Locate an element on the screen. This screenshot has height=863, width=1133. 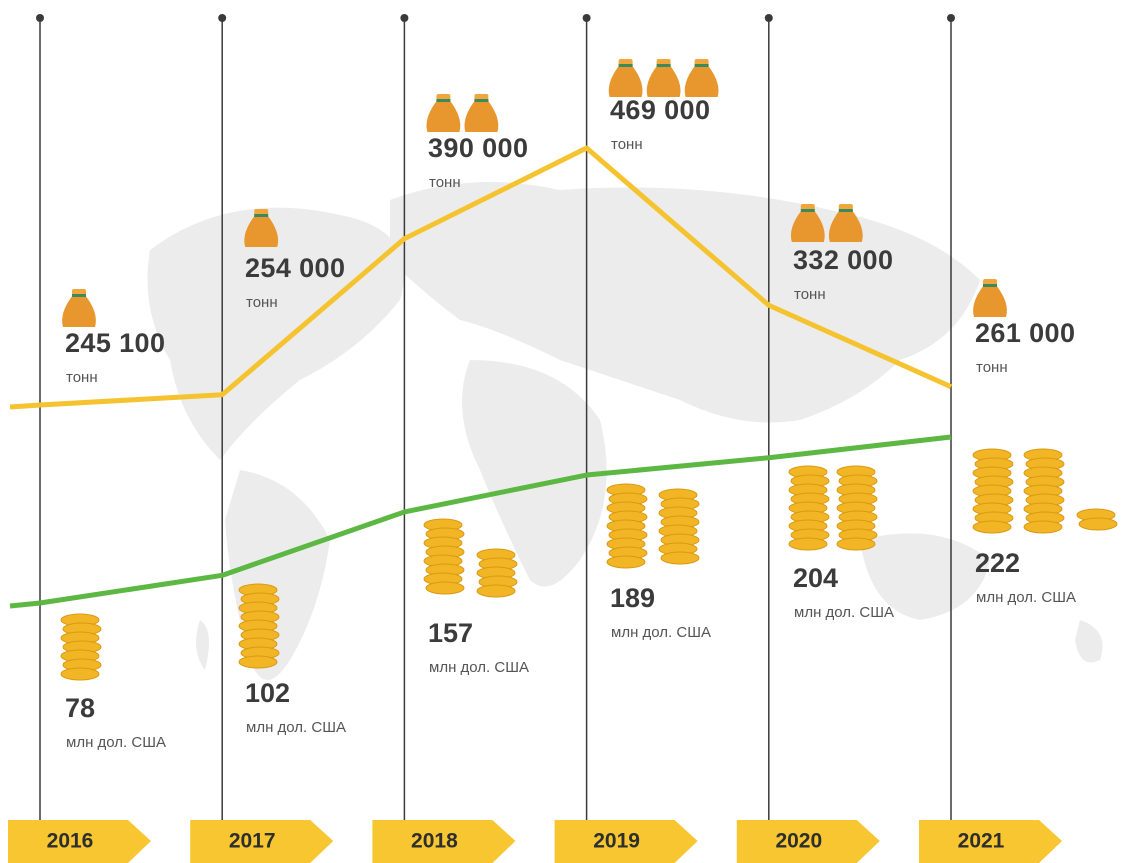
year-label: 2016 is located at coordinates (70, 841).